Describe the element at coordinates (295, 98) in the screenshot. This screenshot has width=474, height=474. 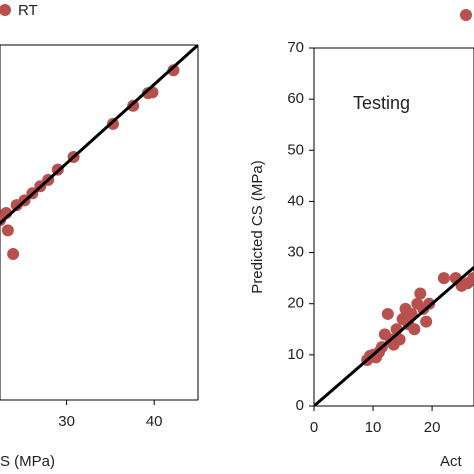
I see `y-tick-label: 60` at that location.